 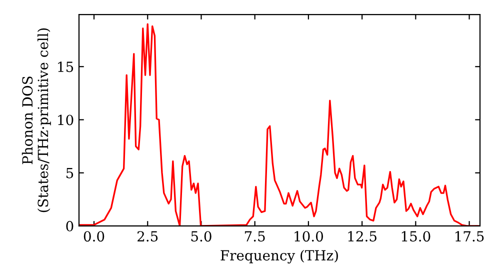 What do you see at coordinates (148, 236) in the screenshot?
I see `x-tick-label: 2.5` at bounding box center [148, 236].